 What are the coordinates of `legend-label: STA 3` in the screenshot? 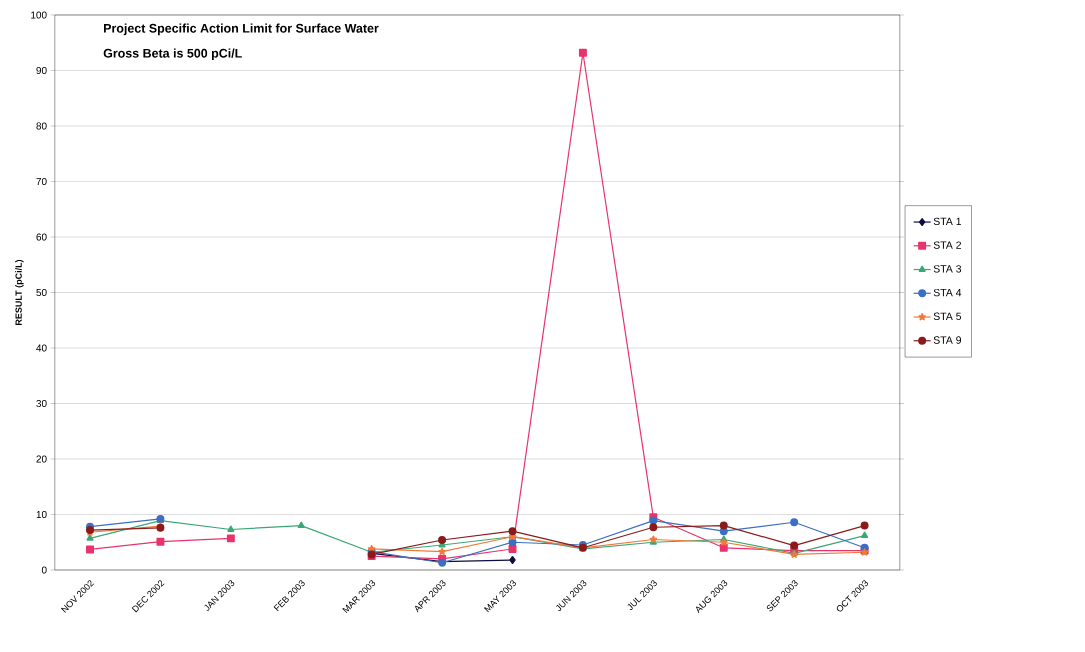 It's located at (947, 269).